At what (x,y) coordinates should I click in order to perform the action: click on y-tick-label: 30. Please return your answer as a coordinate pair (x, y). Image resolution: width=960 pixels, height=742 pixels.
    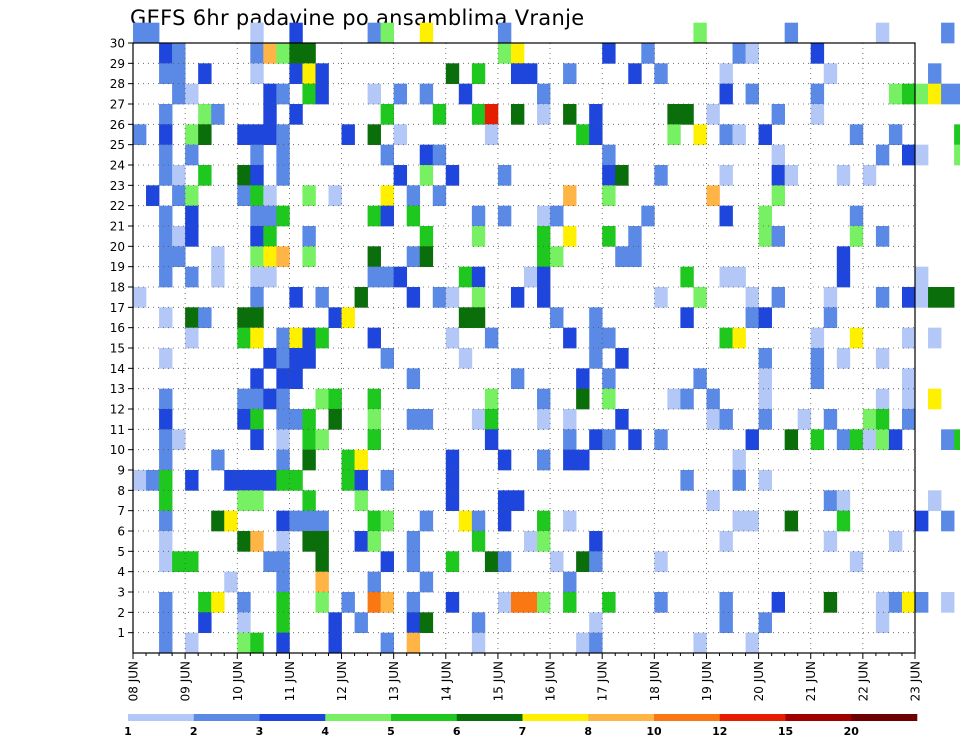
    Looking at the image, I should click on (117, 44).